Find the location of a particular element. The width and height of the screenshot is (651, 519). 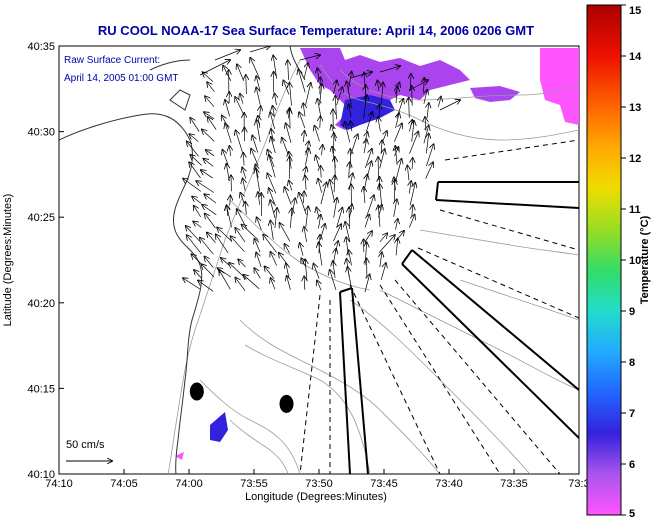

x-tick-label: 73:45 is located at coordinates (384, 484).